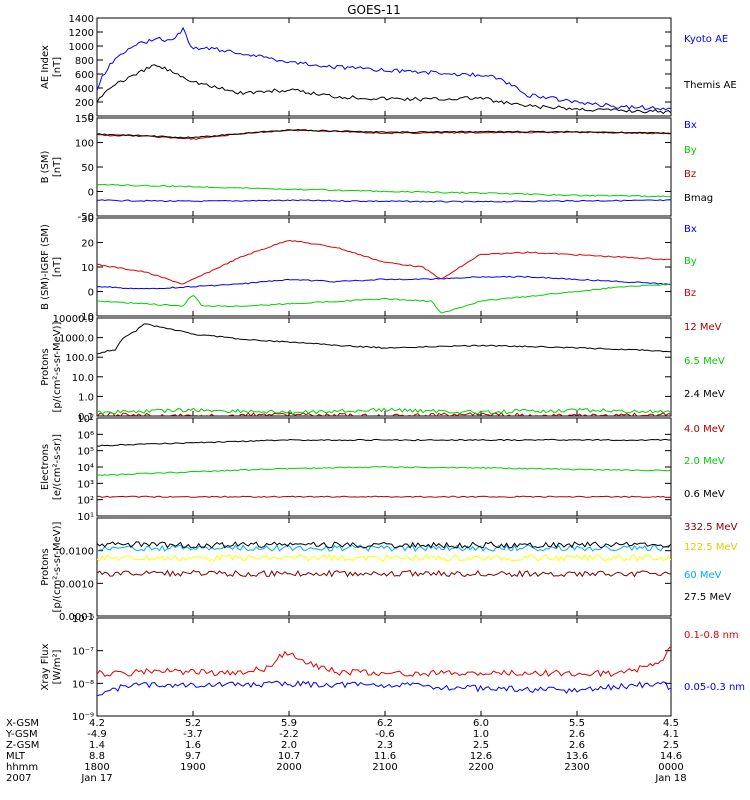 Image resolution: width=750 pixels, height=800 pixels. Describe the element at coordinates (87, 244) in the screenshot. I see `y-tick-label: 20` at that location.